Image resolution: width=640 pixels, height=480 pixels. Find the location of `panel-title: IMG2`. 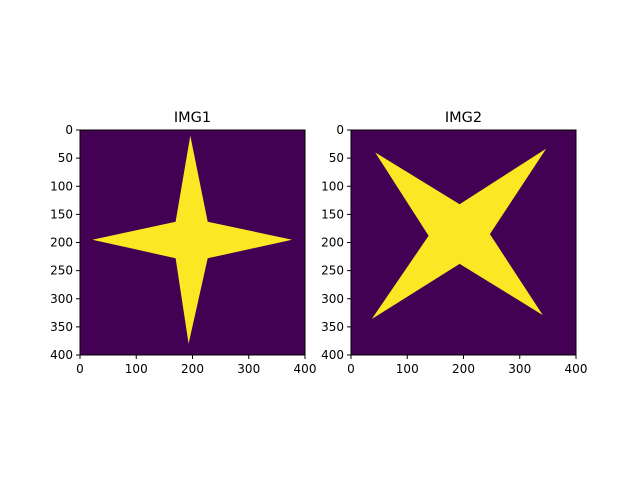

panel-title: IMG2 is located at coordinates (463, 118).